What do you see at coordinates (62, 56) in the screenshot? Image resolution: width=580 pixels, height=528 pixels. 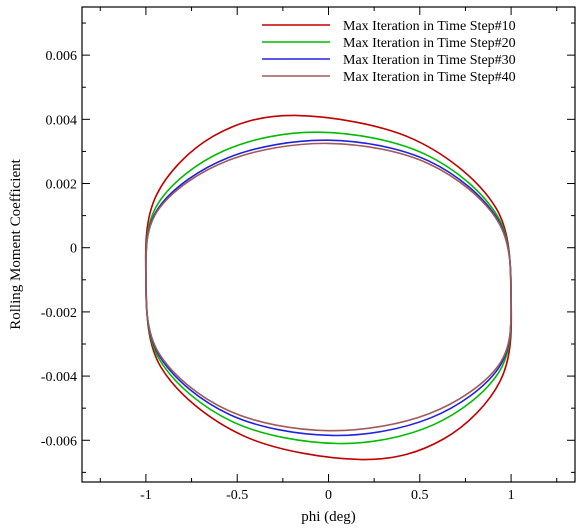 I see `y-tick-label: 0.006` at bounding box center [62, 56].